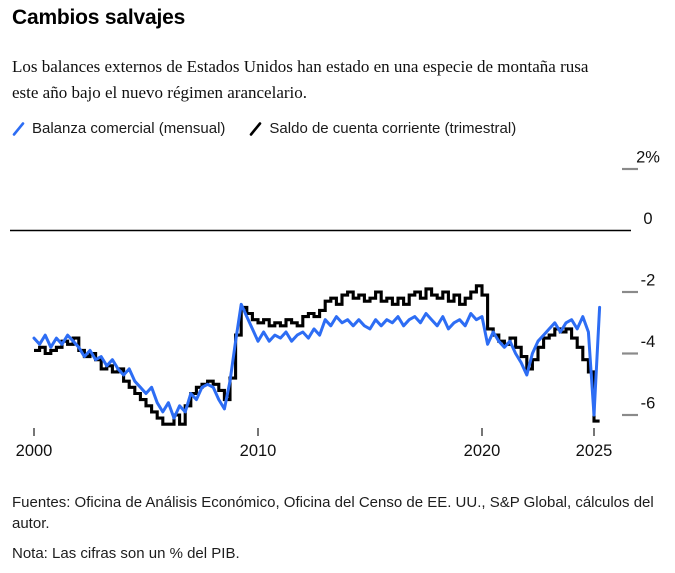 The image size is (675, 573). I want to click on legend-item-current-account: Saldo de cuenta corriente (trimestral), so click(382, 128).